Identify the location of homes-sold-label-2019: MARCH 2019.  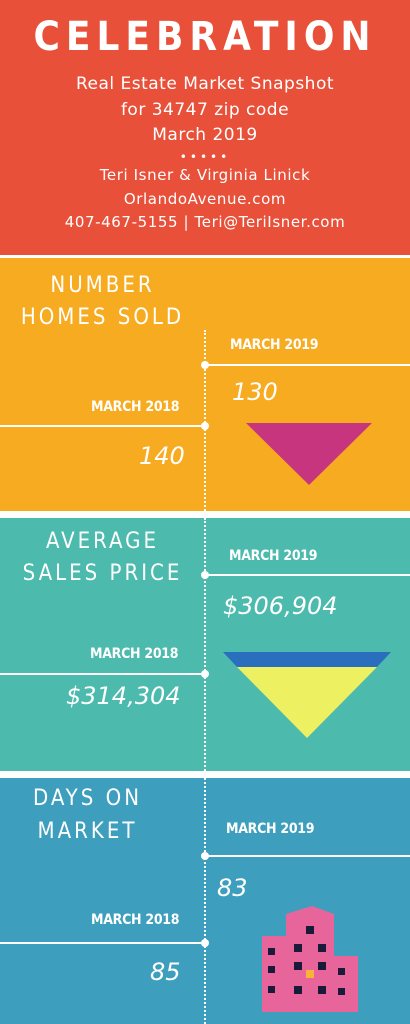
(274, 345).